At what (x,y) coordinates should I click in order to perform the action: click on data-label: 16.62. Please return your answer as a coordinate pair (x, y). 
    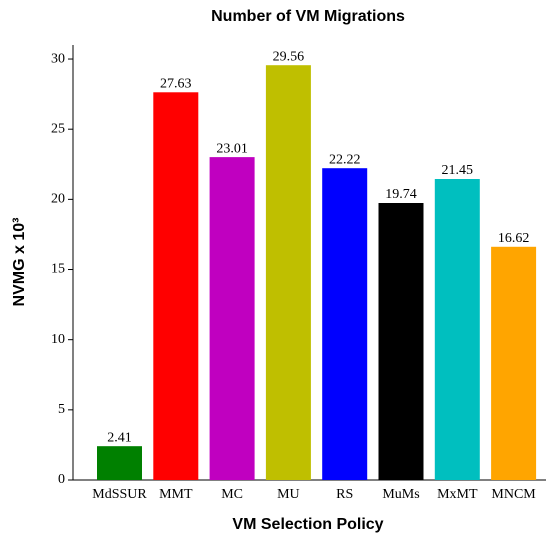
    Looking at the image, I should click on (514, 238).